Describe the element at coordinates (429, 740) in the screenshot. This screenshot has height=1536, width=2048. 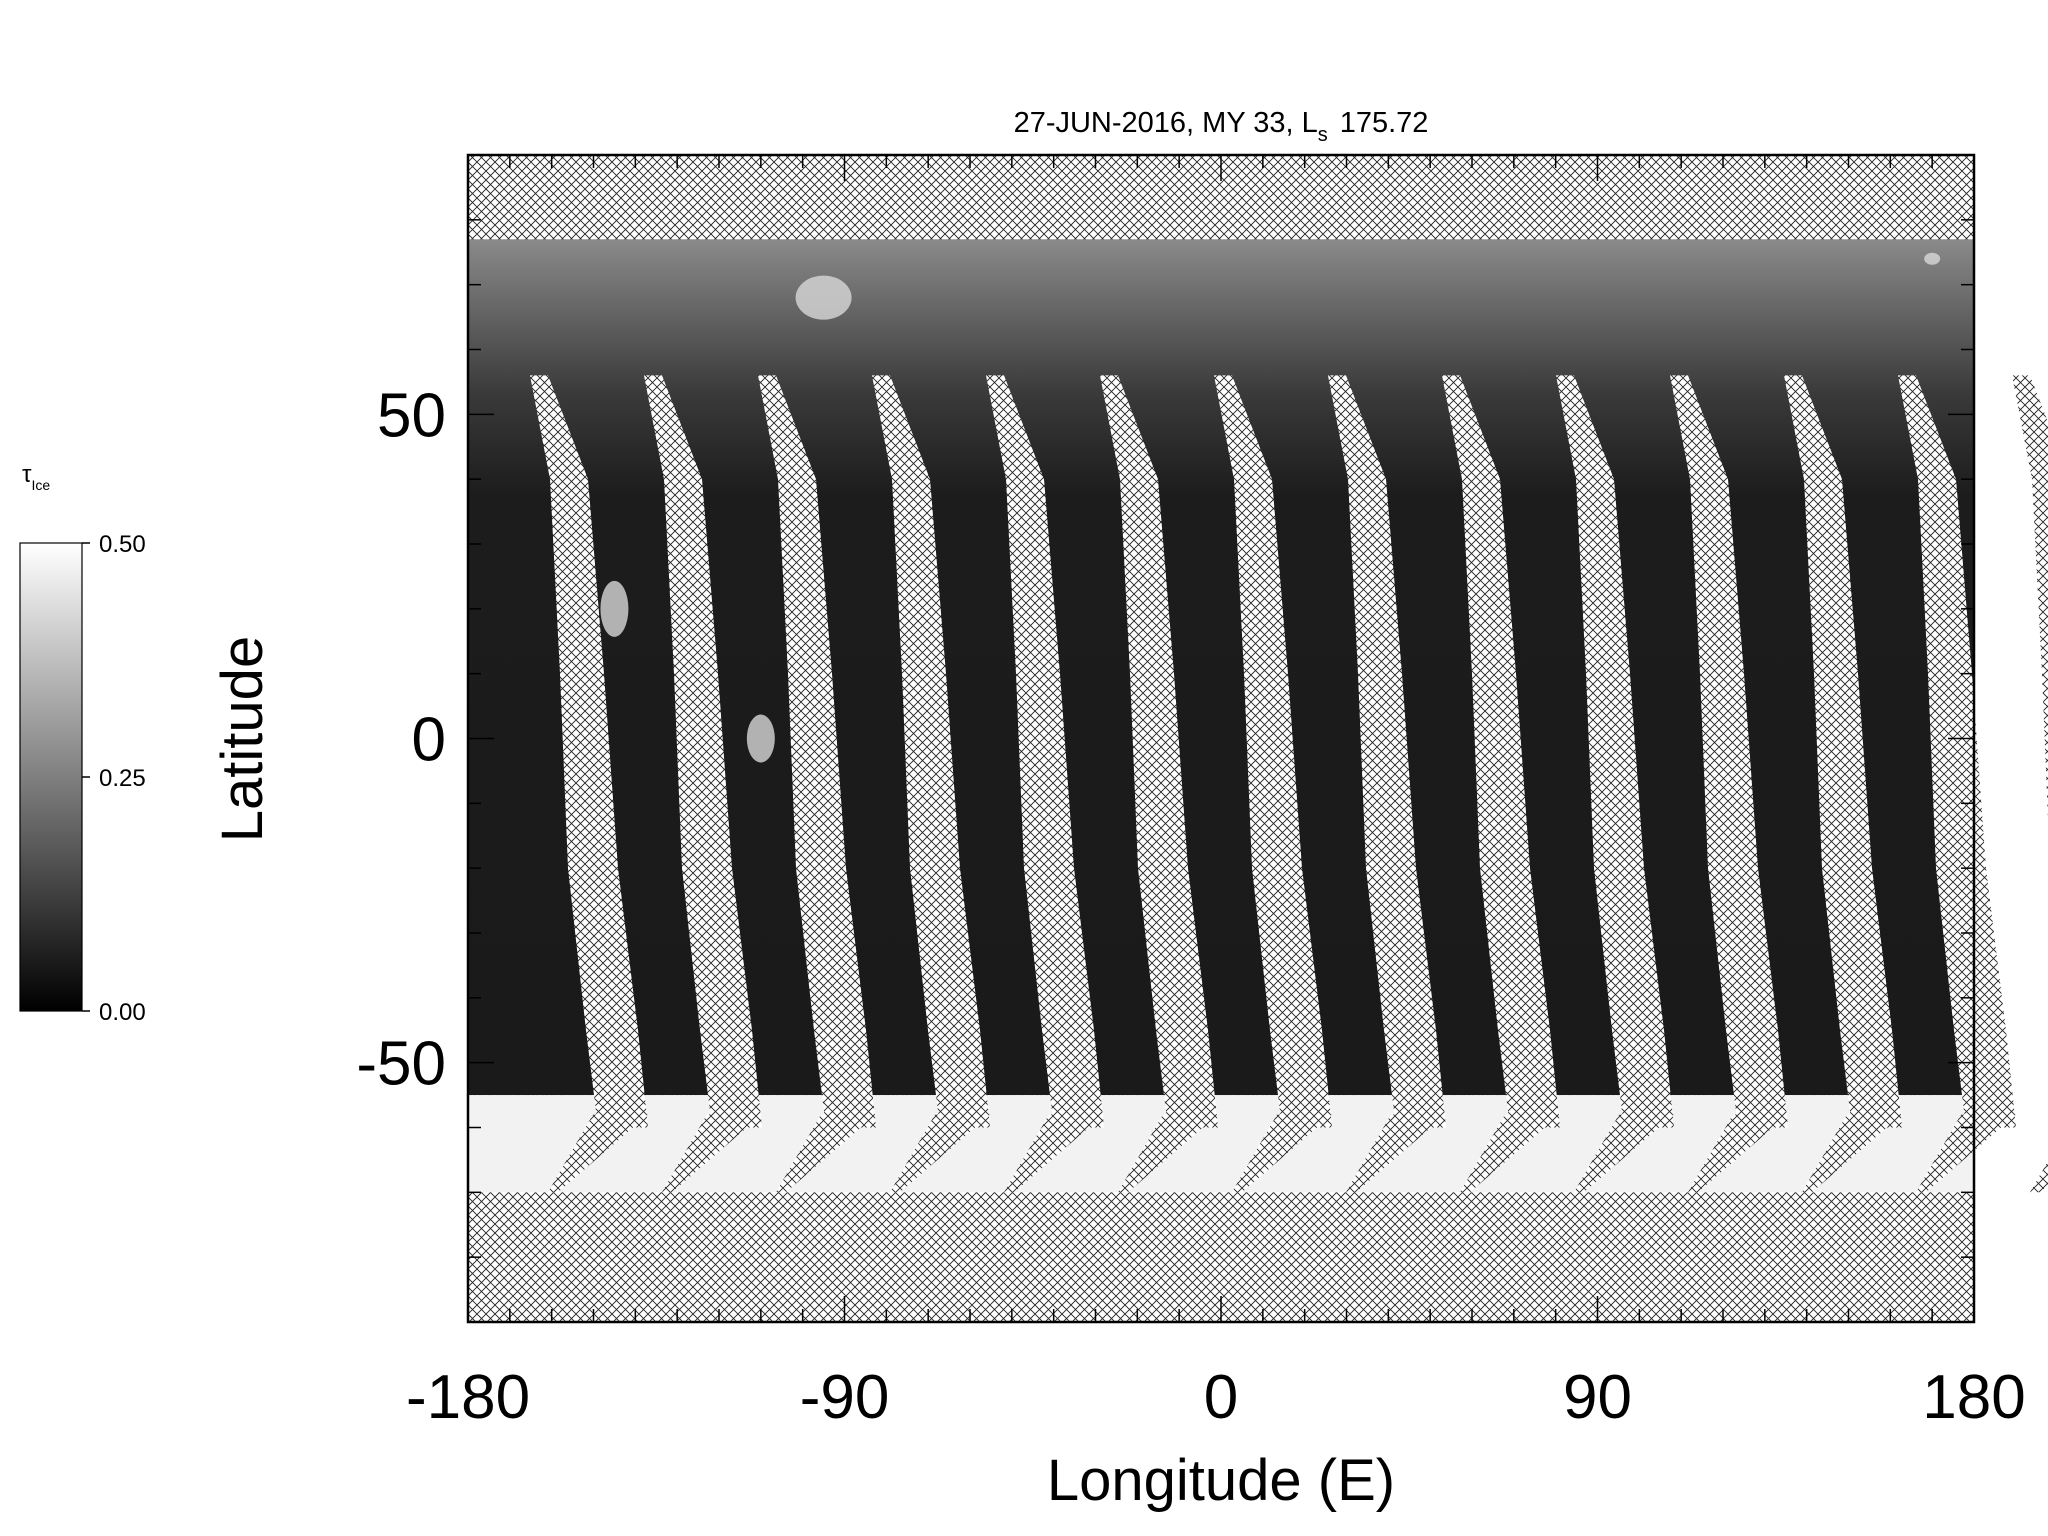
I see `y-tick-label: 0` at that location.